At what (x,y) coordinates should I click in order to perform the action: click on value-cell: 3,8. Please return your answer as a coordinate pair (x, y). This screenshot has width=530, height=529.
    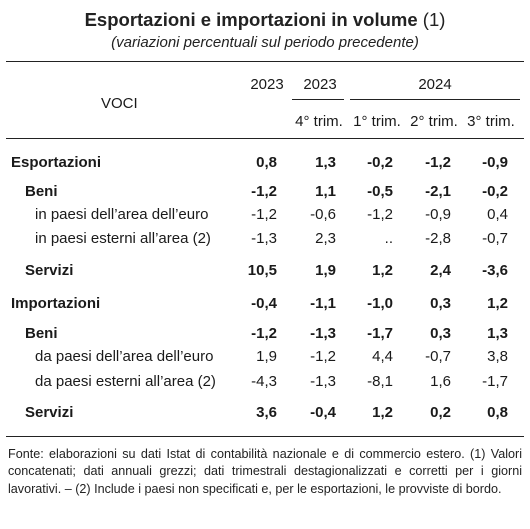
    Looking at the image, I should click on (497, 356).